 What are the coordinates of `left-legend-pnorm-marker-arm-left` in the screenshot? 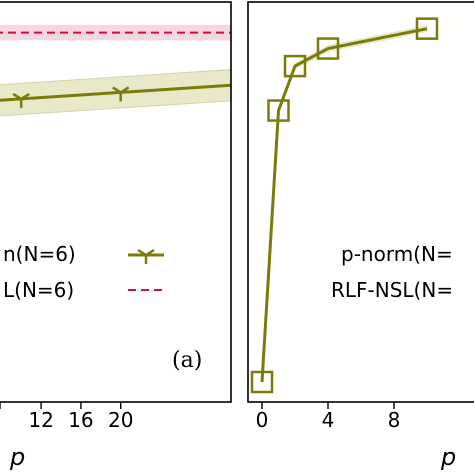 It's located at (142, 252).